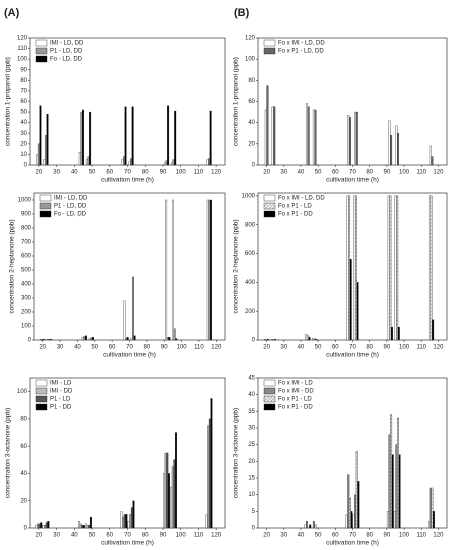 The image size is (453, 550). Describe the element at coordinates (23, 81) in the screenshot. I see `y-tick-label: 80` at that location.